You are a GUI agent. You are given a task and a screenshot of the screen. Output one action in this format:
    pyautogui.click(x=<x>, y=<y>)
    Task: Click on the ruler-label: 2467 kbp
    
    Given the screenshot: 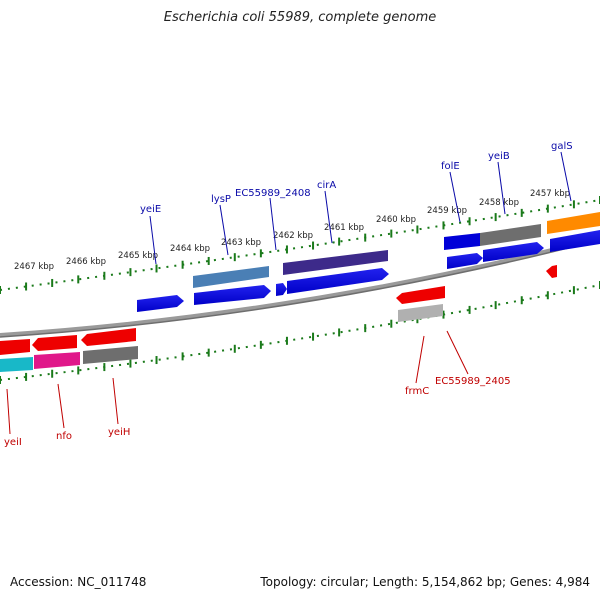 What is the action you would take?
    pyautogui.click(x=34, y=267)
    